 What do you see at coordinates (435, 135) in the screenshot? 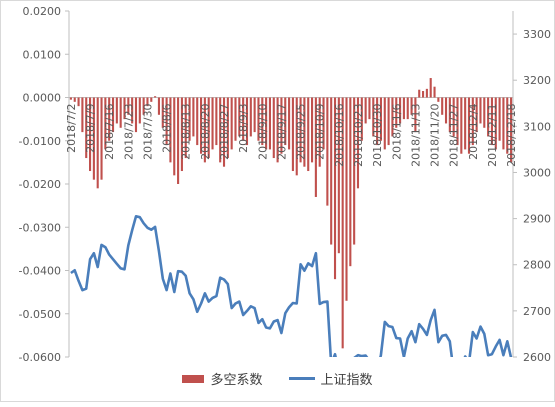
I see `x-tick-label: 2018/11/20` at bounding box center [435, 135].